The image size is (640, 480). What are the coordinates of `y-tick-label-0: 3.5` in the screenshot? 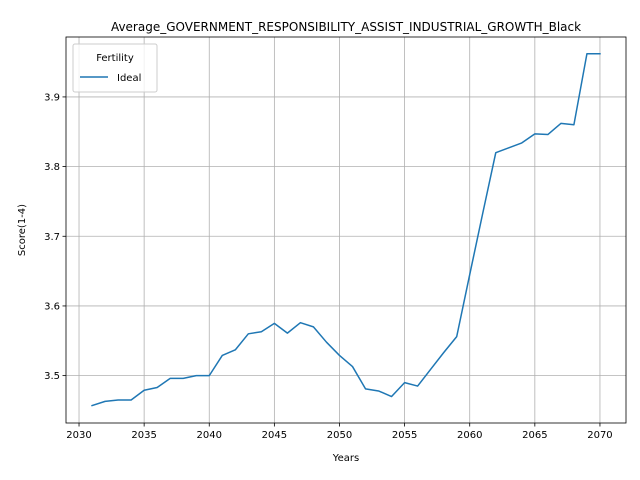 It's located at (52, 376).